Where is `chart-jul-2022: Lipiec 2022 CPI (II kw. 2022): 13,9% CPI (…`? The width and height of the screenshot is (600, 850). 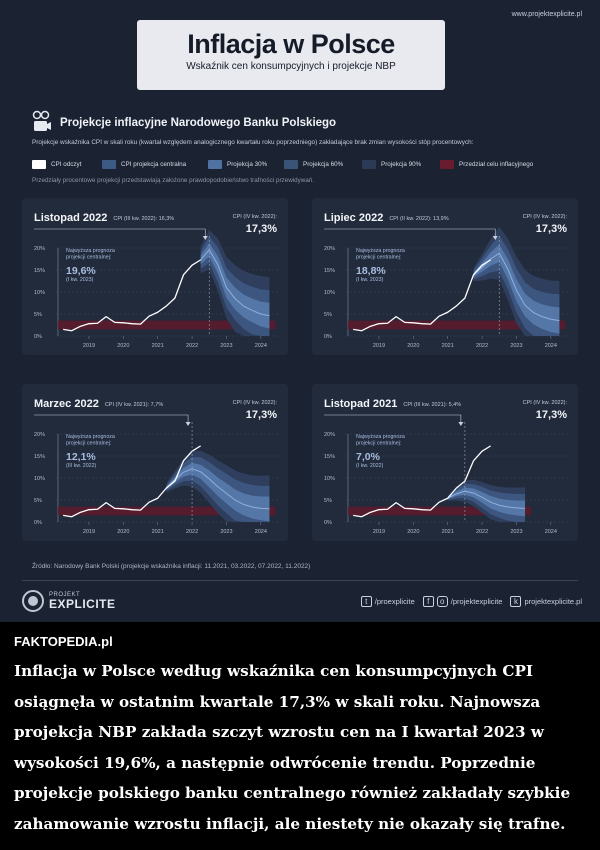
chart-jul-2022: Lipiec 2022 CPI (II kw. 2022): 13,9% CPI (… is located at coordinates (446, 280).